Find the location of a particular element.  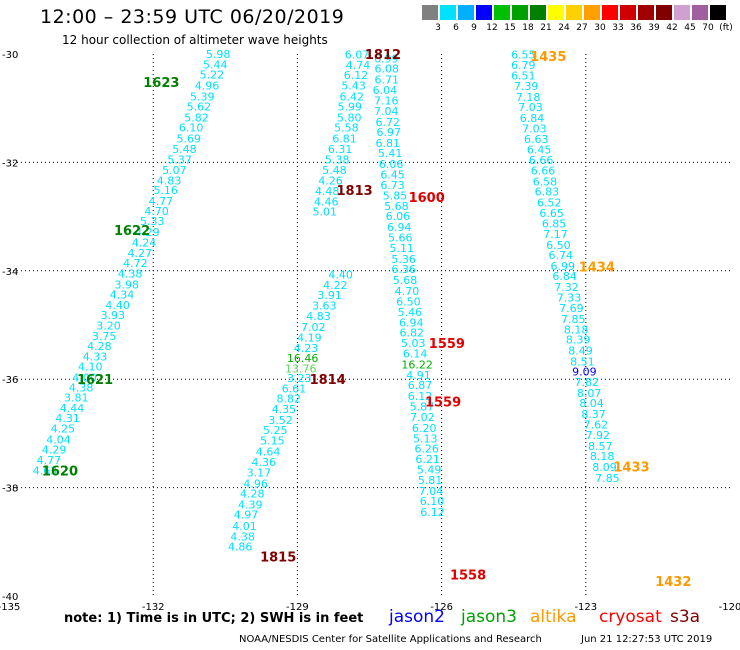

swh-value: 5.13 is located at coordinates (425, 438).